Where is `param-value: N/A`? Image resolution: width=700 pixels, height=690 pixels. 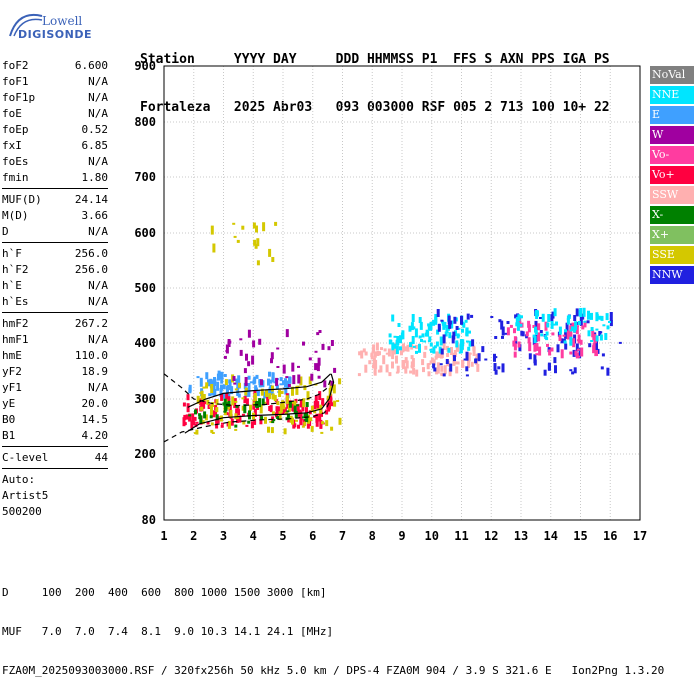
param-value: N/A is located at coordinates (98, 81).